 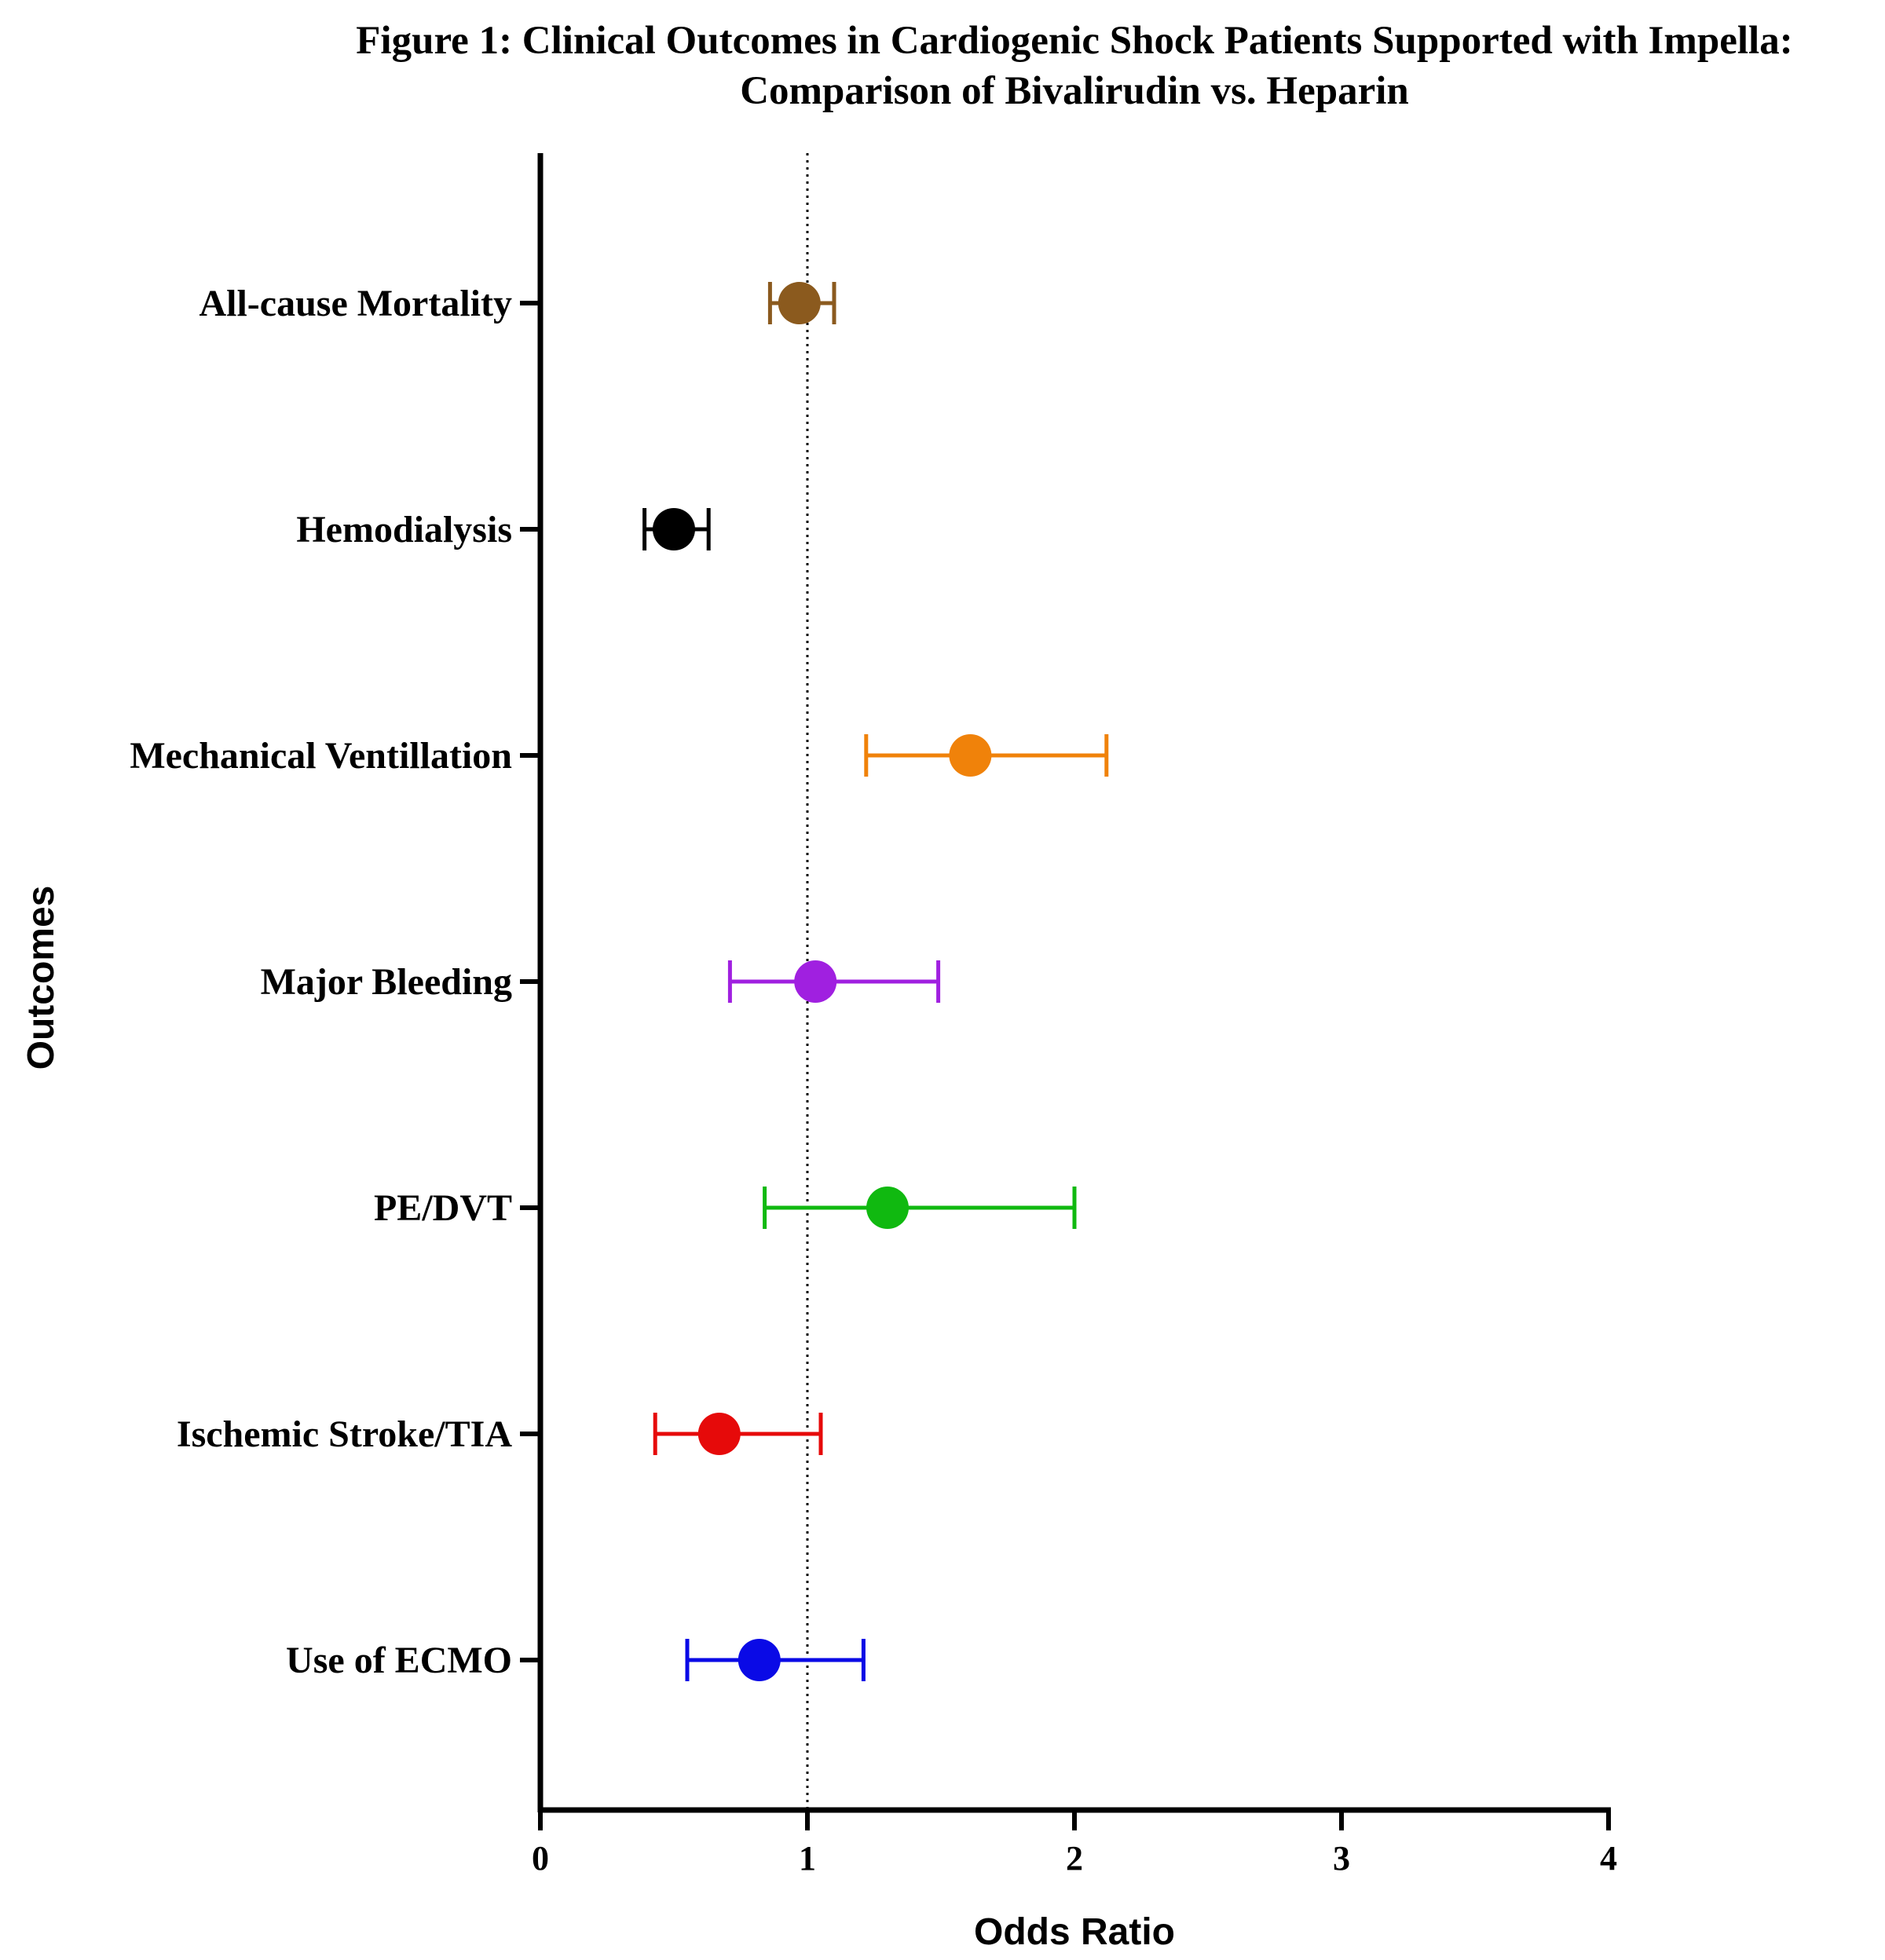 I want to click on y-tick-label: Hemodialysis, so click(x=404, y=529).